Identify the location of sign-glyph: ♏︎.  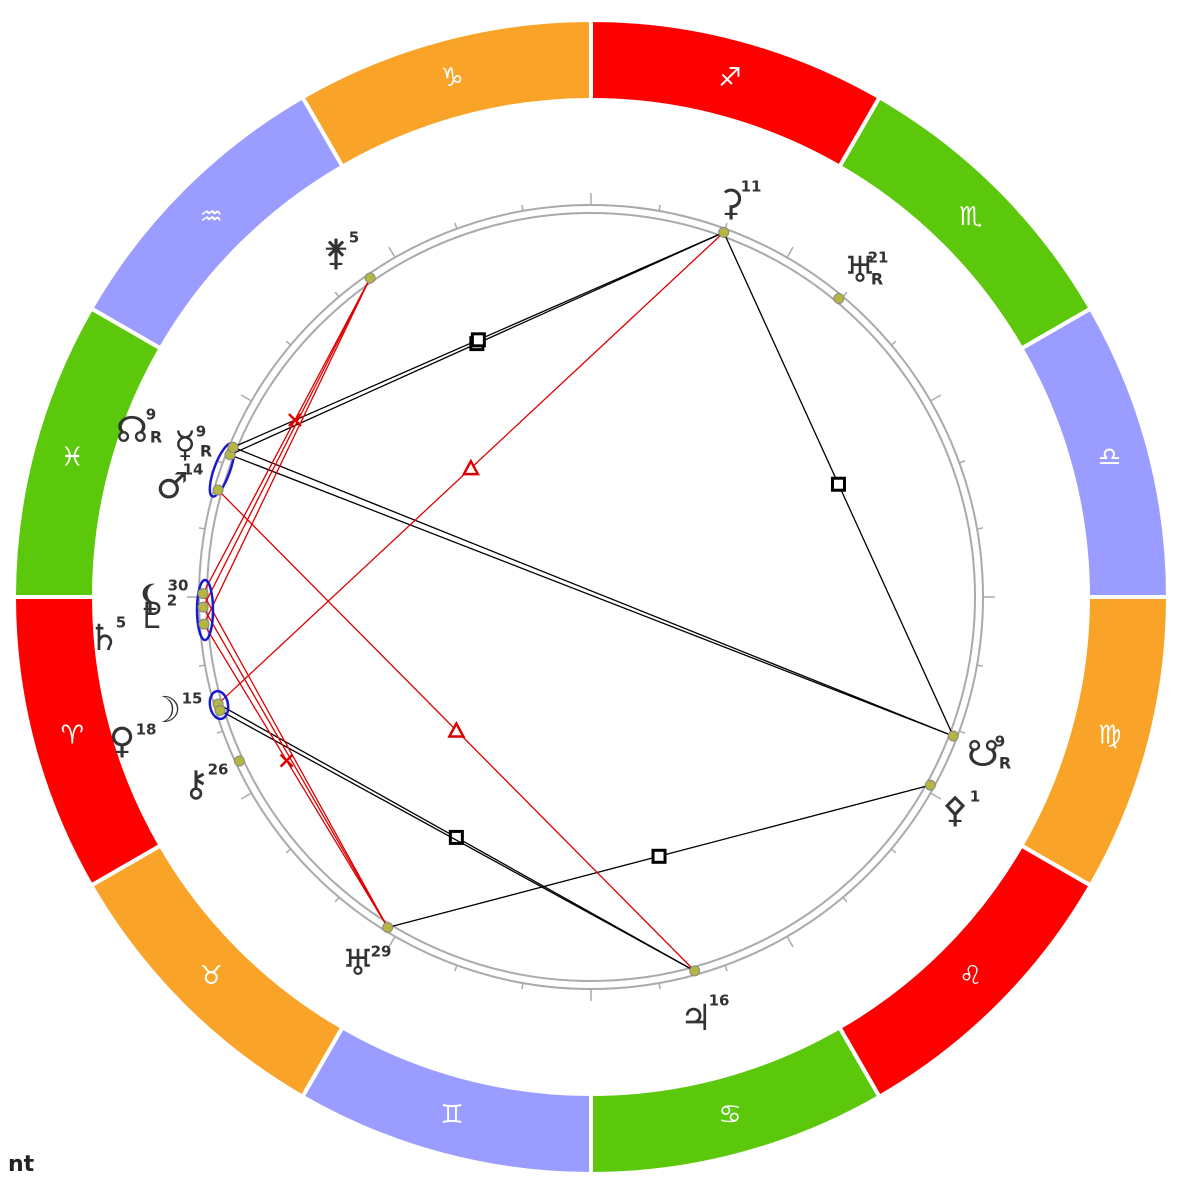
(970, 217).